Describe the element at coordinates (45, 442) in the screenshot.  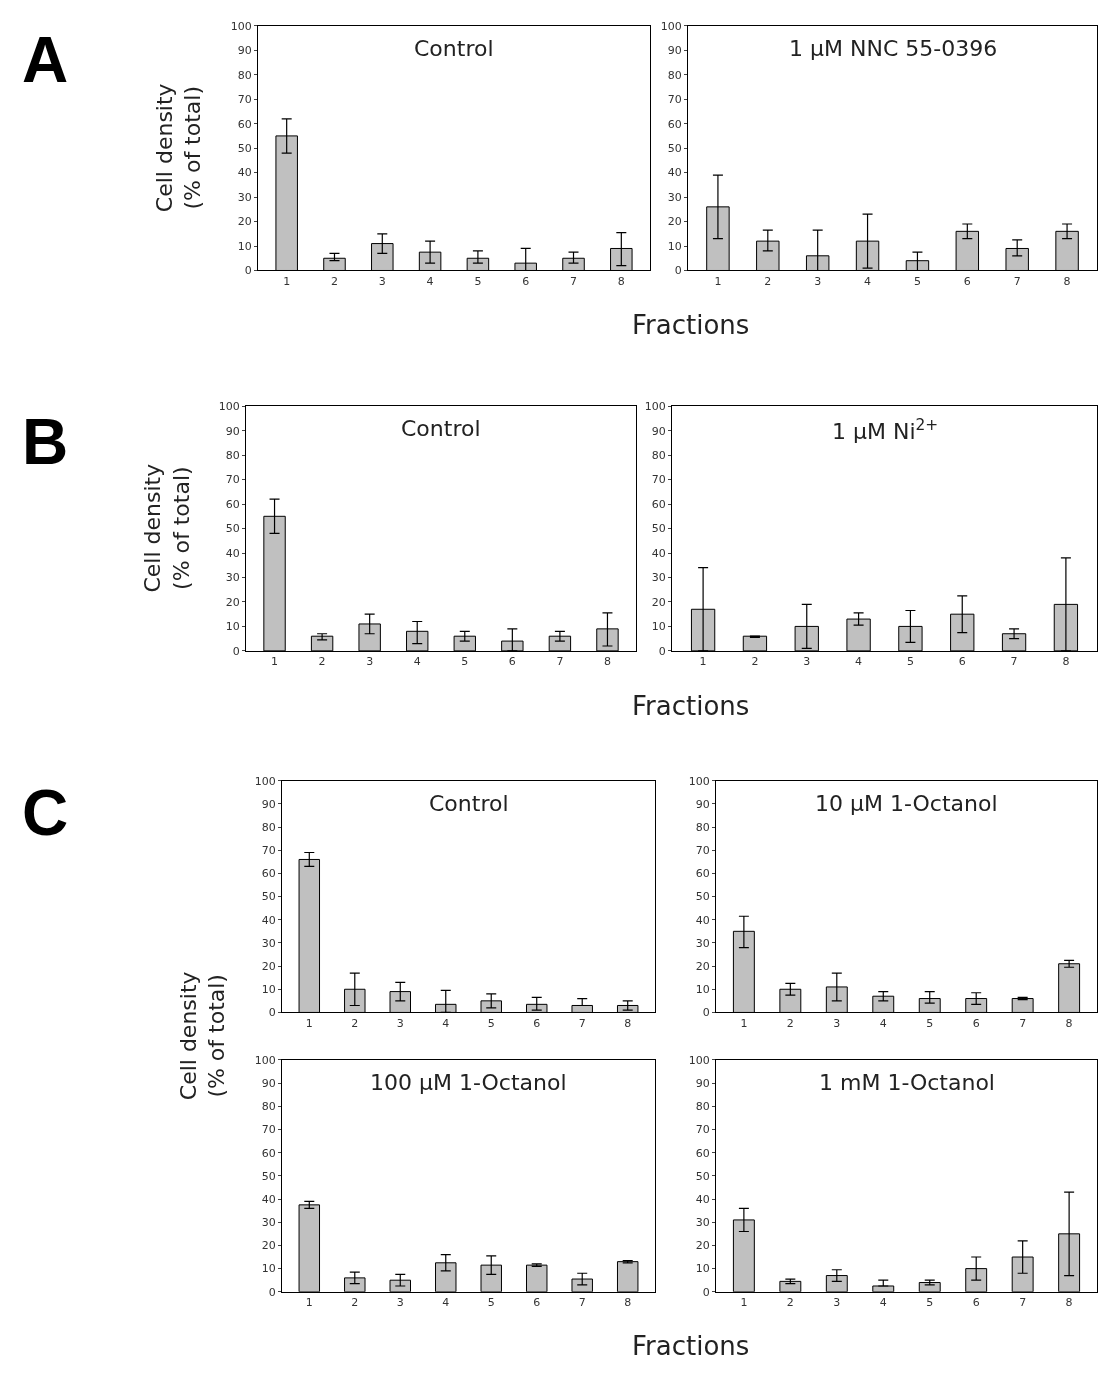
I see `text: B` at that location.